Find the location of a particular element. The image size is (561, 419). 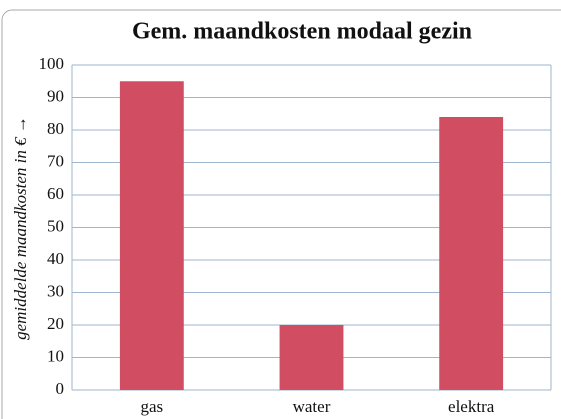

y-axis-label: gemiddelde maandkosten in € → is located at coordinates (20, 228).